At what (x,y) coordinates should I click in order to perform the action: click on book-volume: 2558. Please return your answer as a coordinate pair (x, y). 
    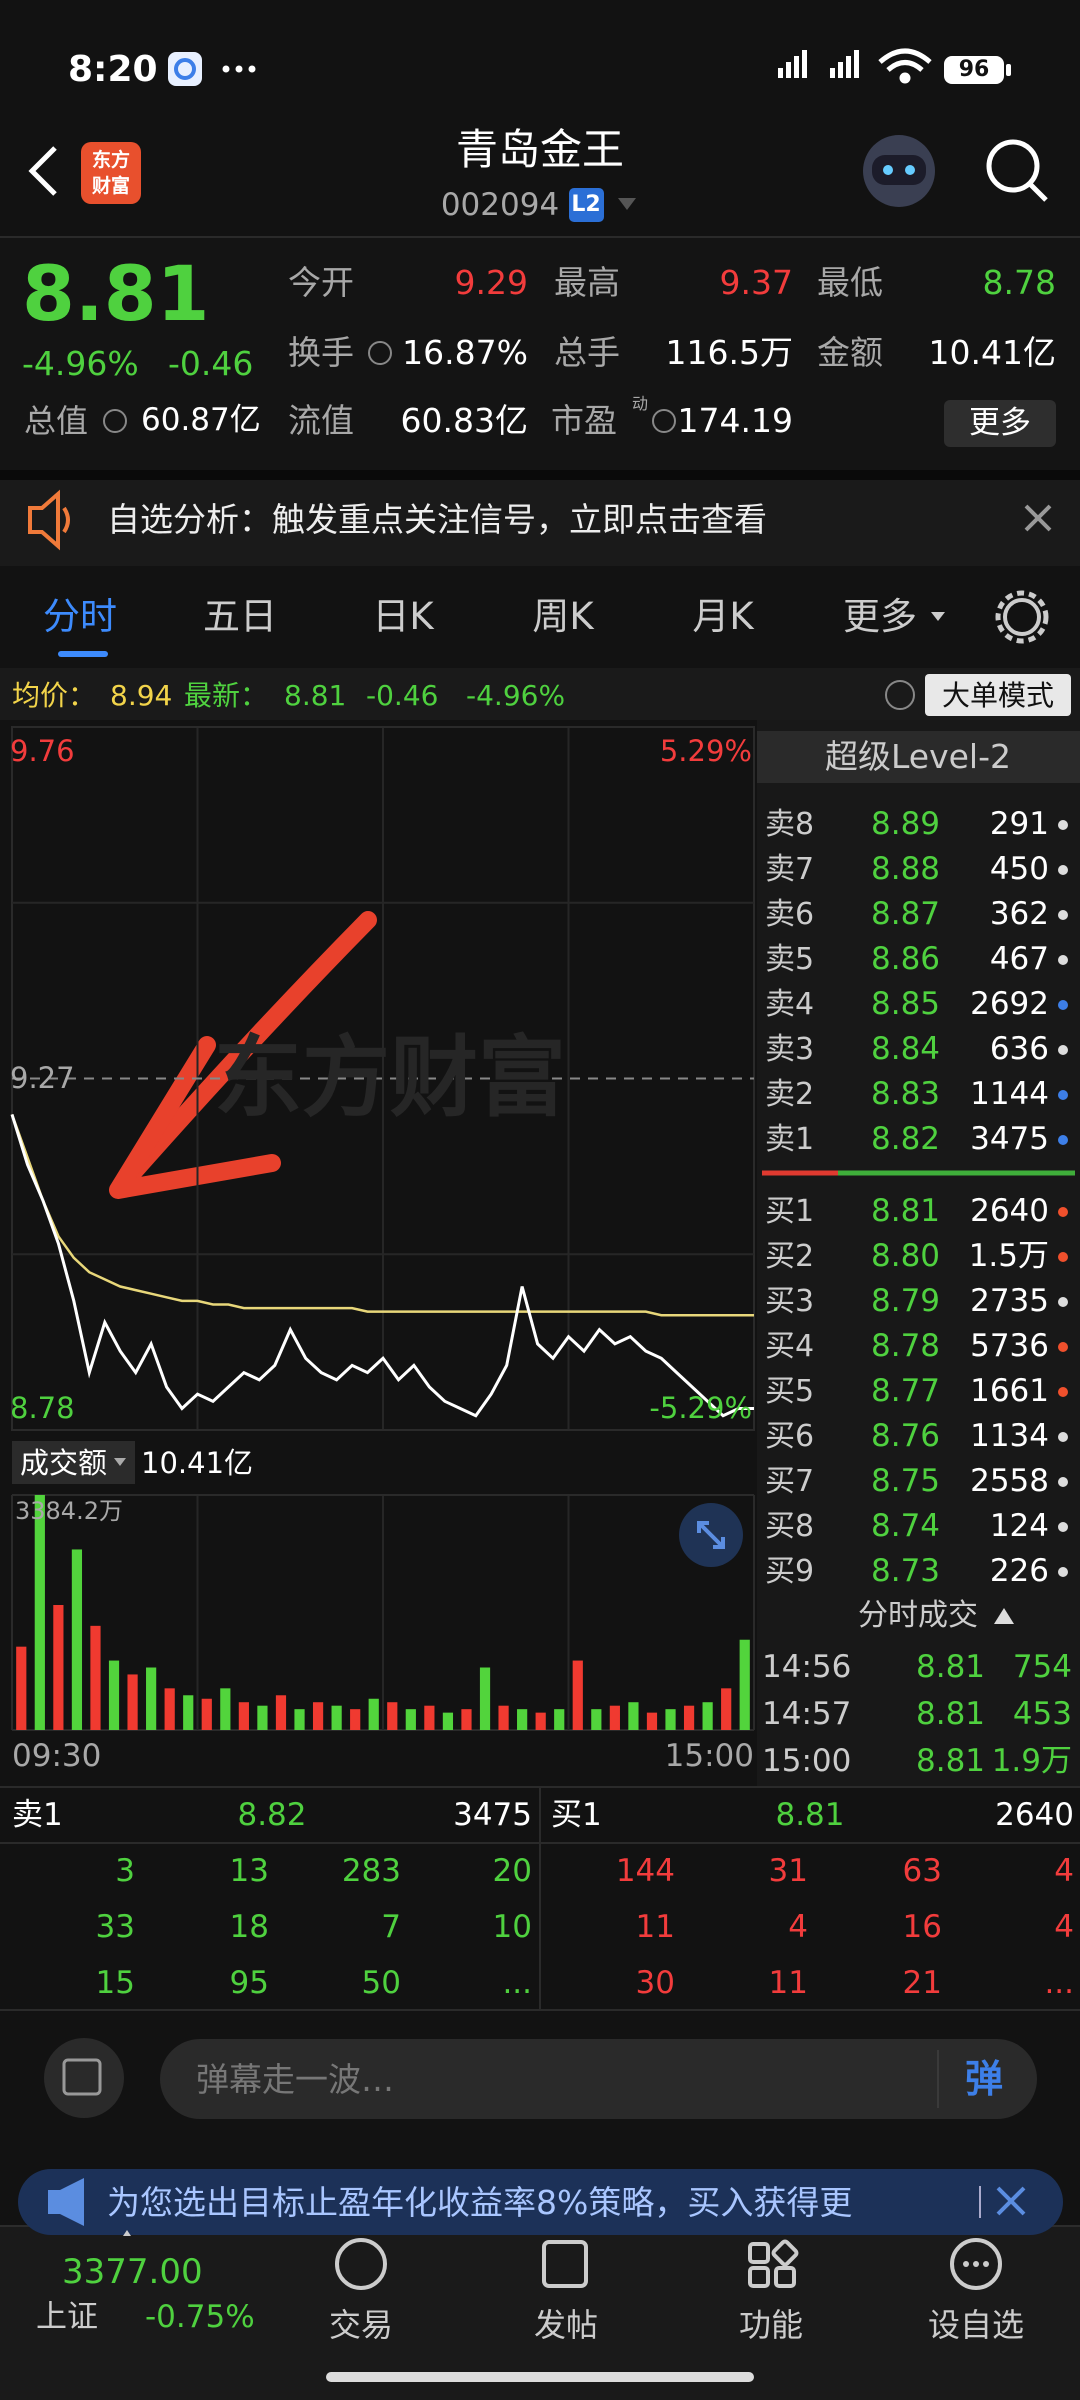
    Looking at the image, I should click on (1009, 1481).